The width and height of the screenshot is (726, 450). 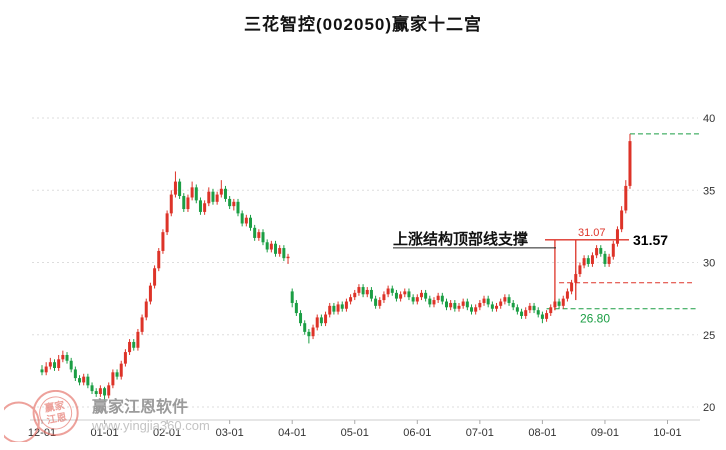 What do you see at coordinates (480, 433) in the screenshot?
I see `svg-text: 07-01` at bounding box center [480, 433].